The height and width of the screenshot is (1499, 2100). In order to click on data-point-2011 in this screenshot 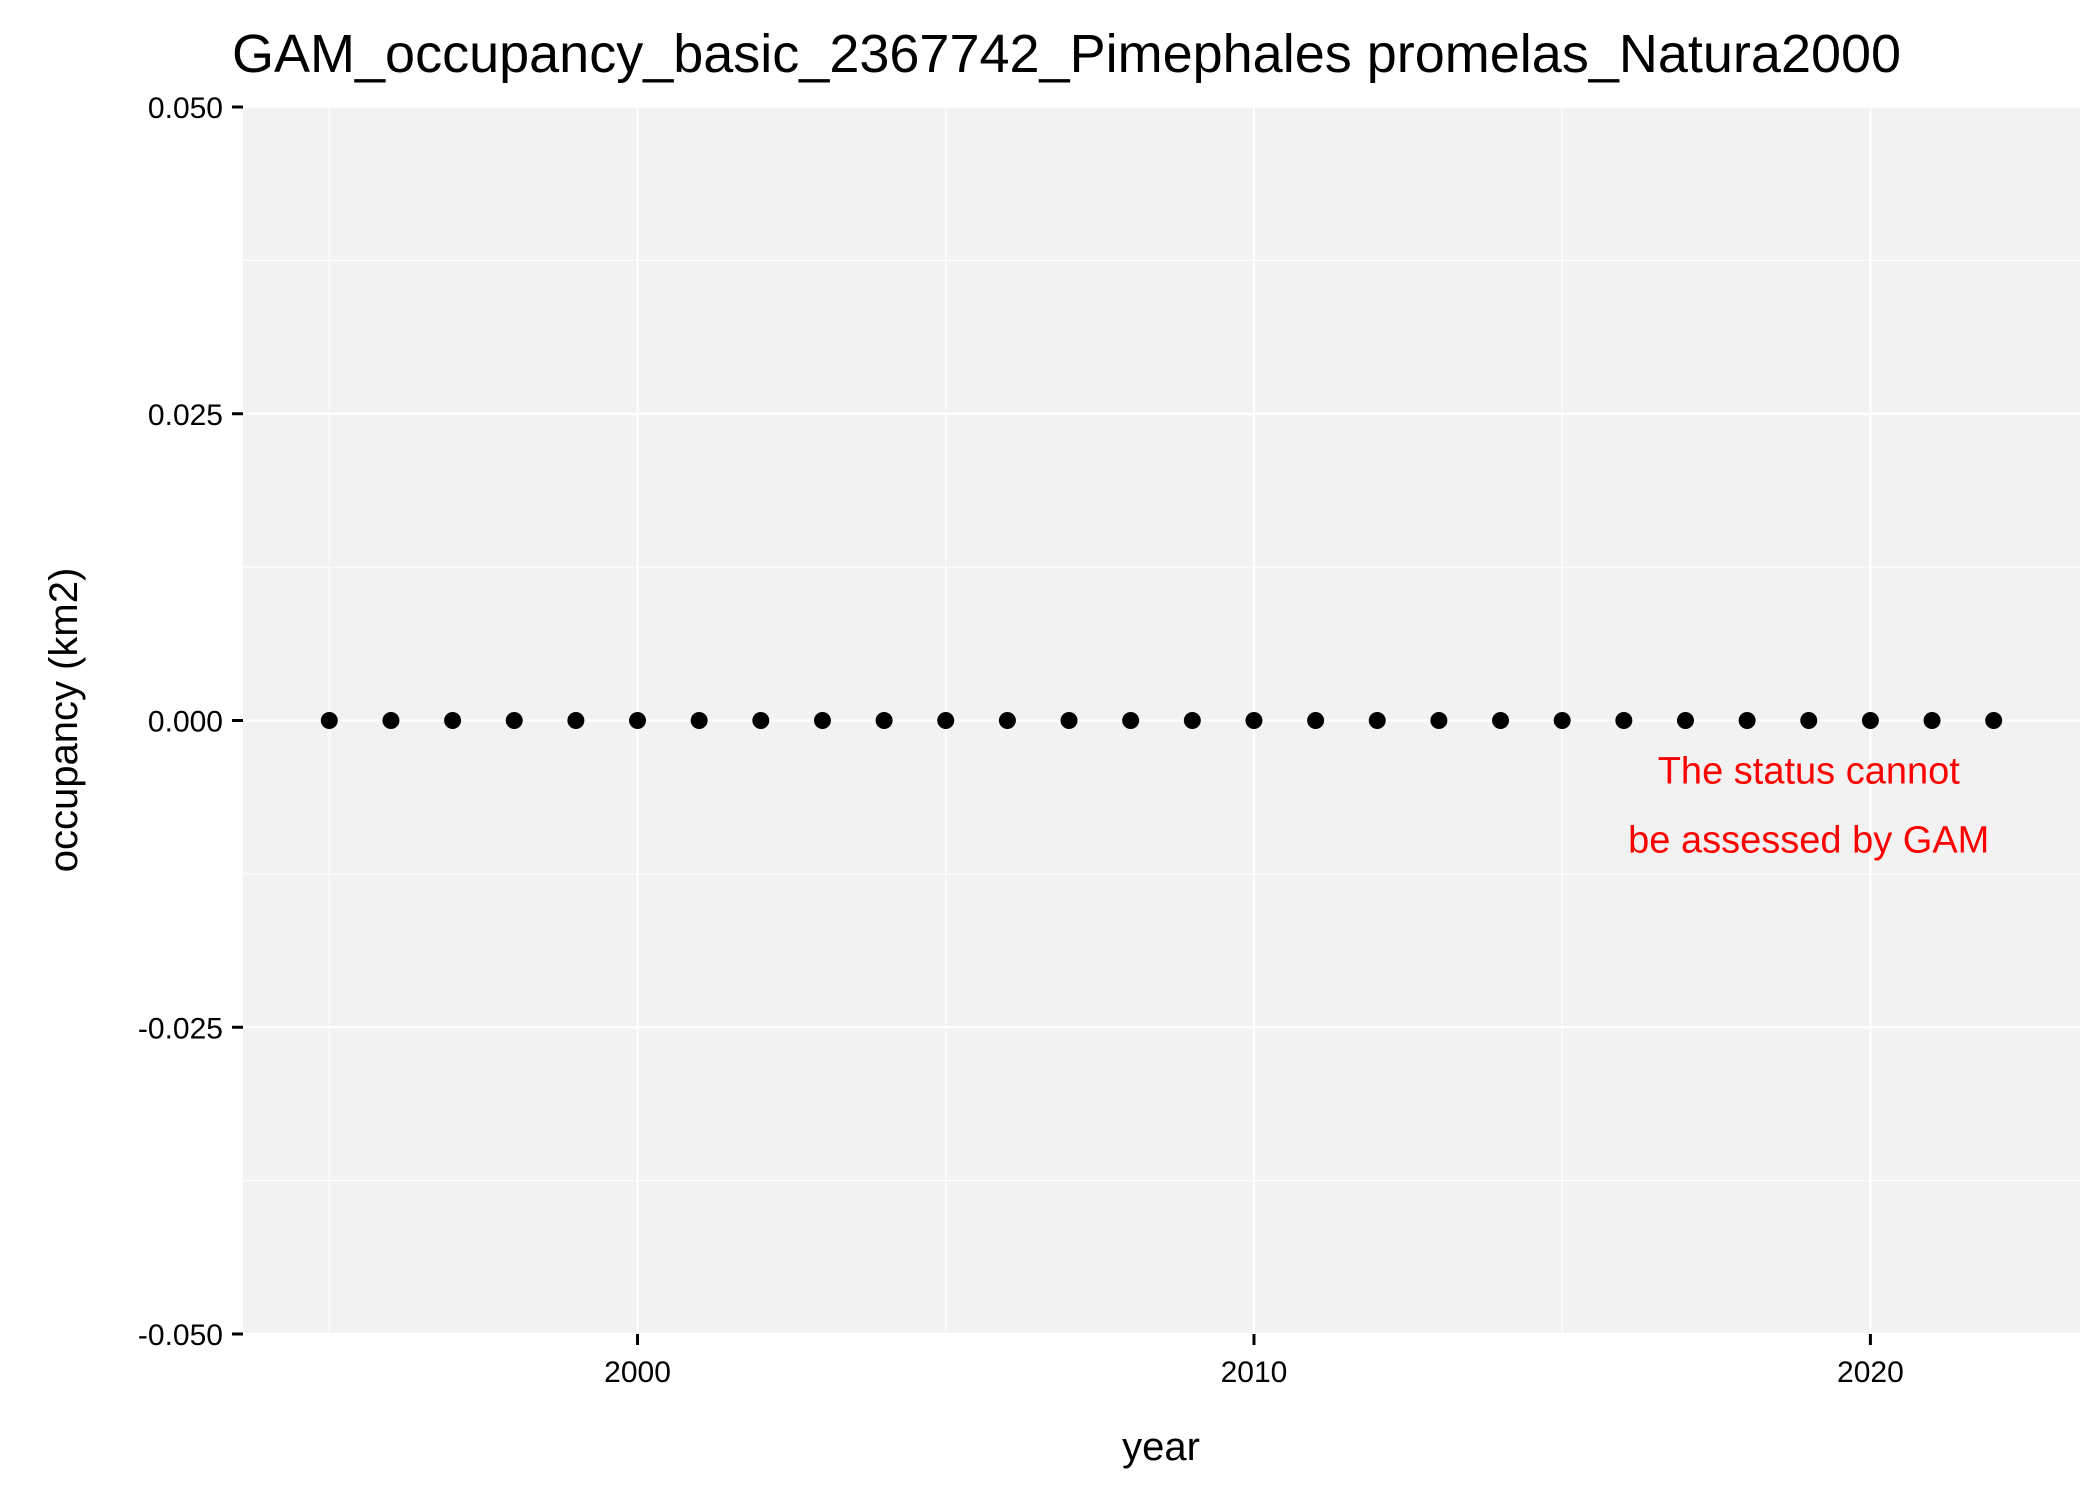, I will do `click(1316, 720)`.